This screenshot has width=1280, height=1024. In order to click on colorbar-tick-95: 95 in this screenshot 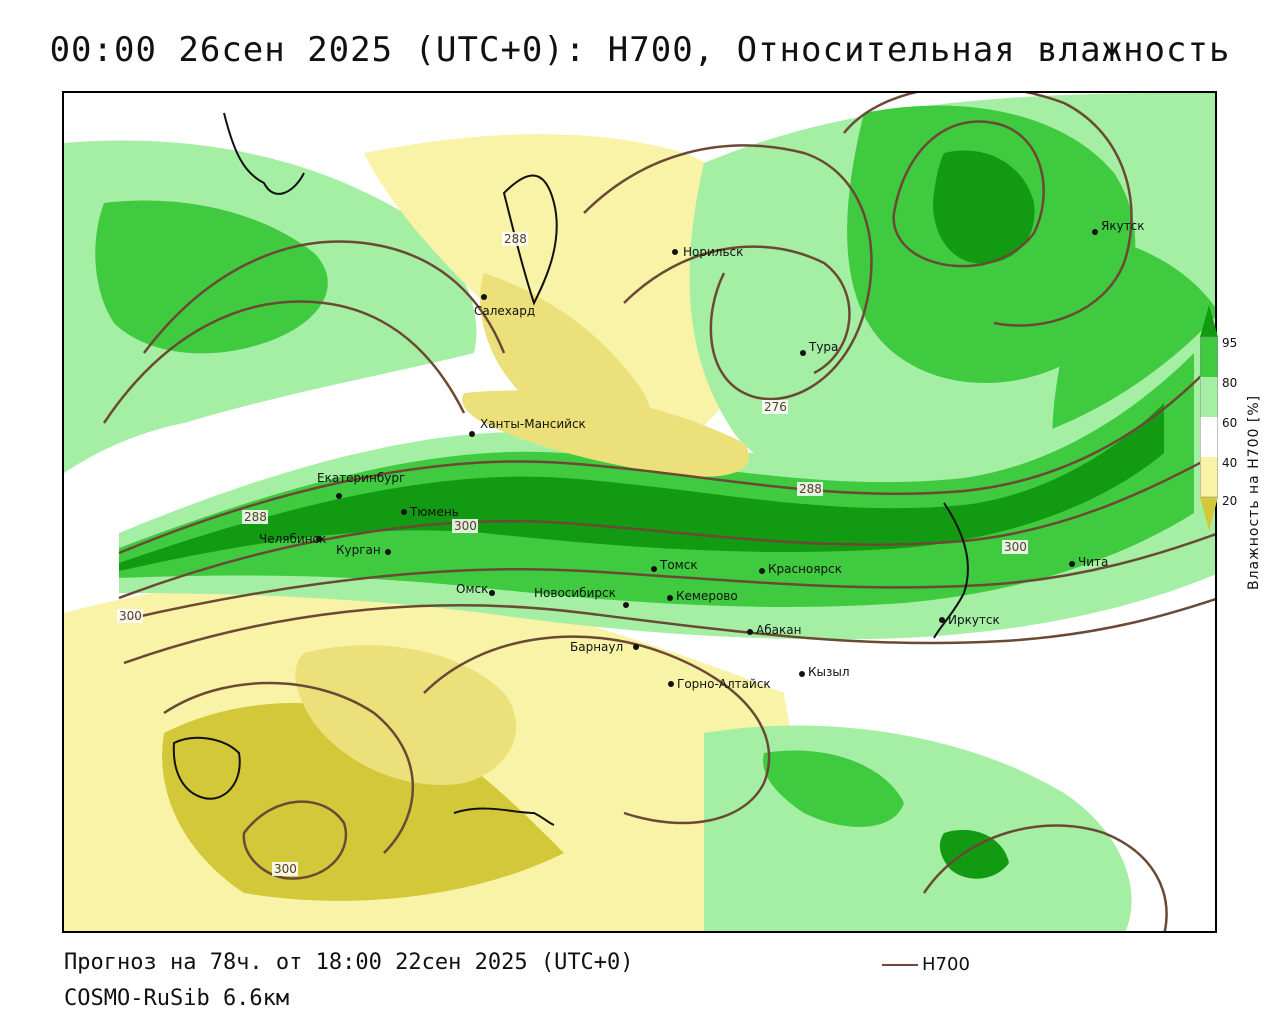, I will do `click(1230, 343)`.